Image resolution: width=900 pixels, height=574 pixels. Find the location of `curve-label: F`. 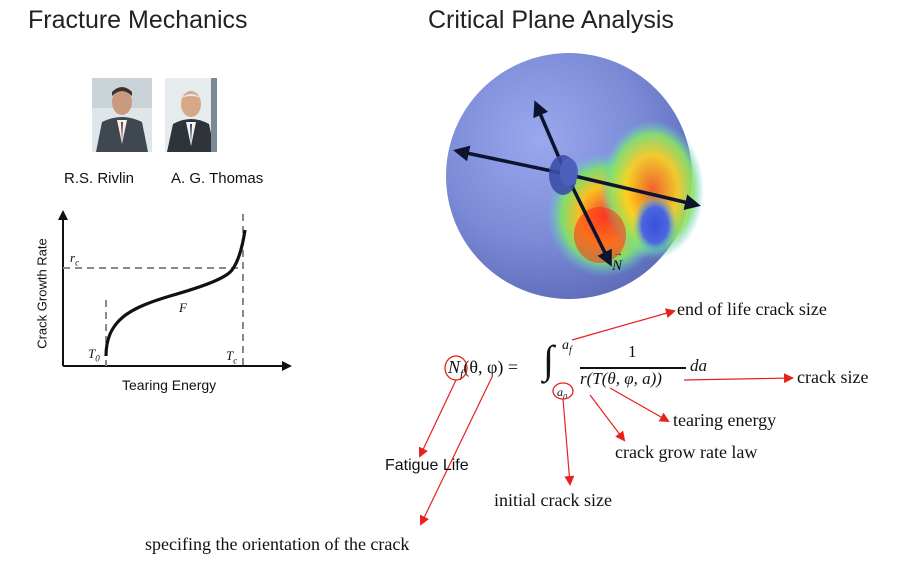

curve-label: F is located at coordinates (183, 307).